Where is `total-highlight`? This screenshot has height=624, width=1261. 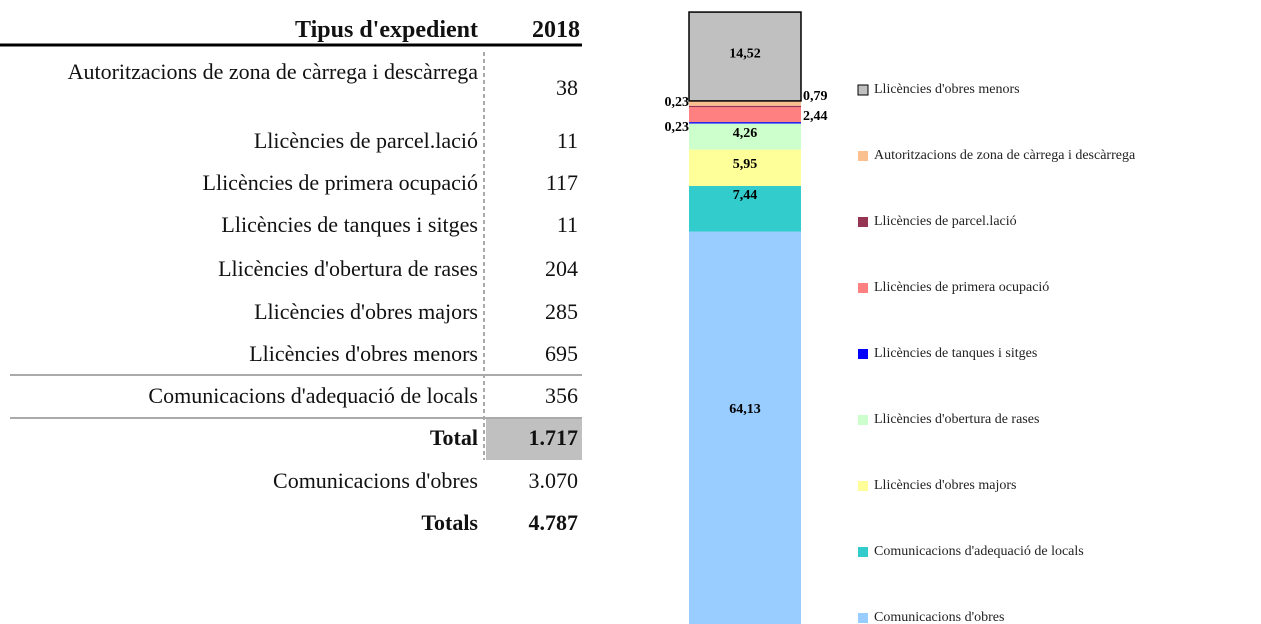 total-highlight is located at coordinates (534, 439).